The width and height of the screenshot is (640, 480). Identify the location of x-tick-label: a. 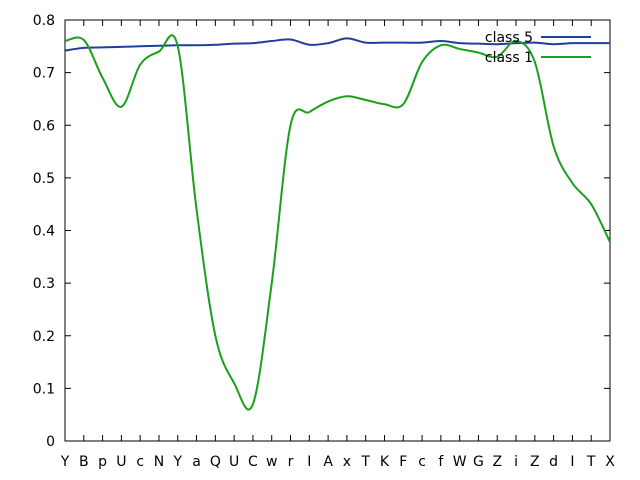
(196, 462).